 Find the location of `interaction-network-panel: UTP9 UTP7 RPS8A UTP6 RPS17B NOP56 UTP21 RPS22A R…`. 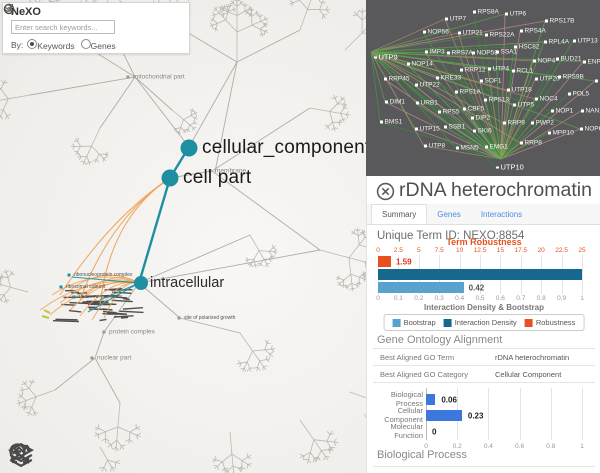

interaction-network-panel: UTP9 UTP7 RPS8A UTP6 RPS17B NOP56 UTP21 RPS22A R… is located at coordinates (483, 88).